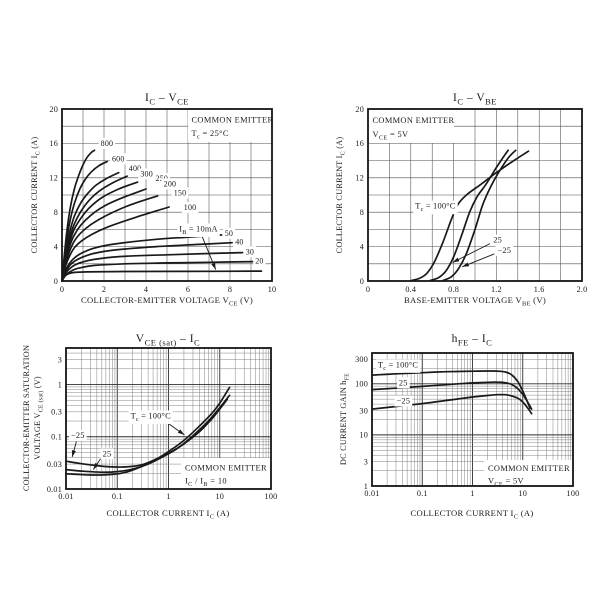  I want to click on curve-IB = 10 mA, so click(162, 276).